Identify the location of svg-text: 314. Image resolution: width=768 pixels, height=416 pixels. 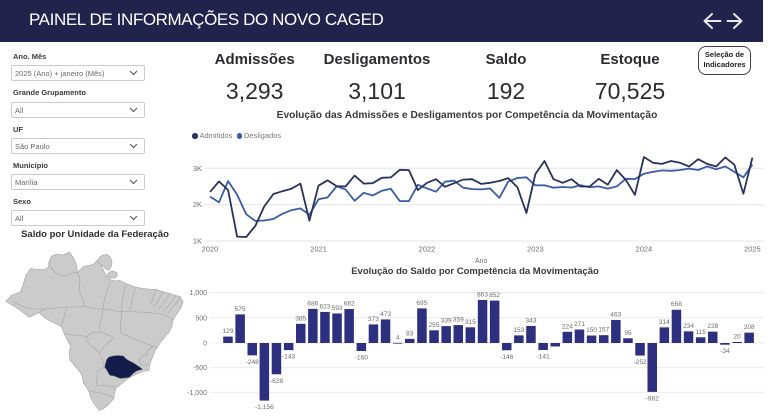
(664, 322).